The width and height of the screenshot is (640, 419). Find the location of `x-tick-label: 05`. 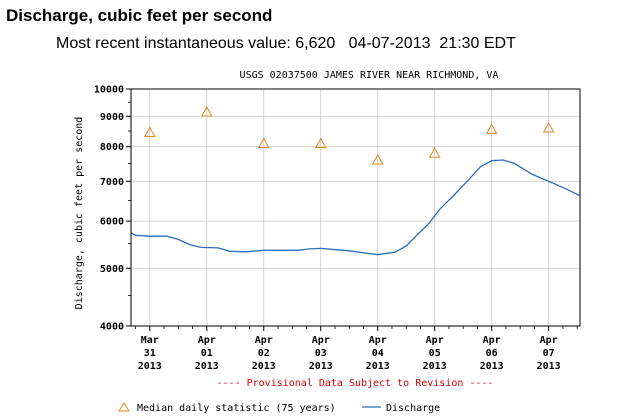

x-tick-label: 05 is located at coordinates (435, 353).